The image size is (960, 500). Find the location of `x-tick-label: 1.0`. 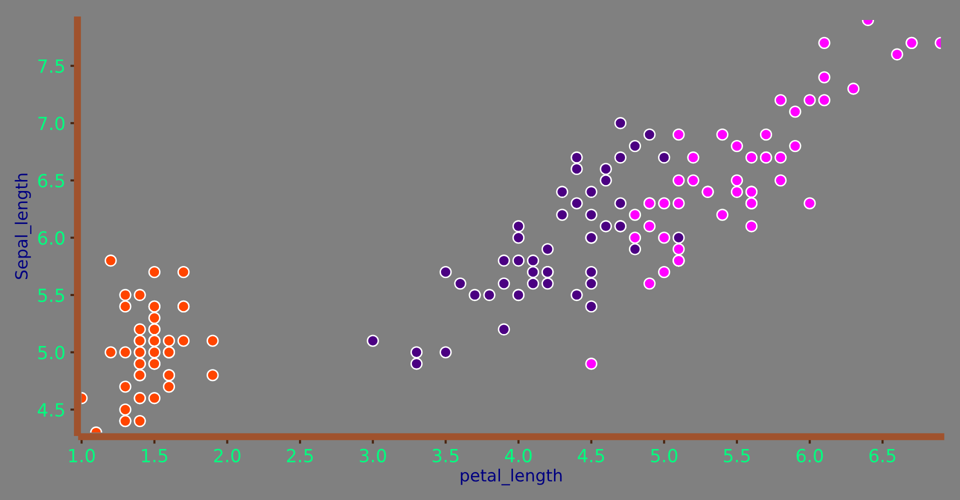

x-tick-label: 1.0 is located at coordinates (82, 455).